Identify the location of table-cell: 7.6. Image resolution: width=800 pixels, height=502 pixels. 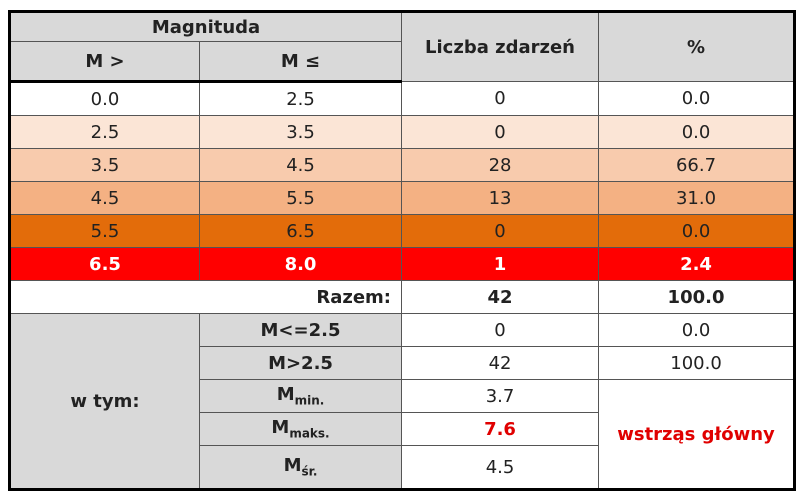
(500, 429).